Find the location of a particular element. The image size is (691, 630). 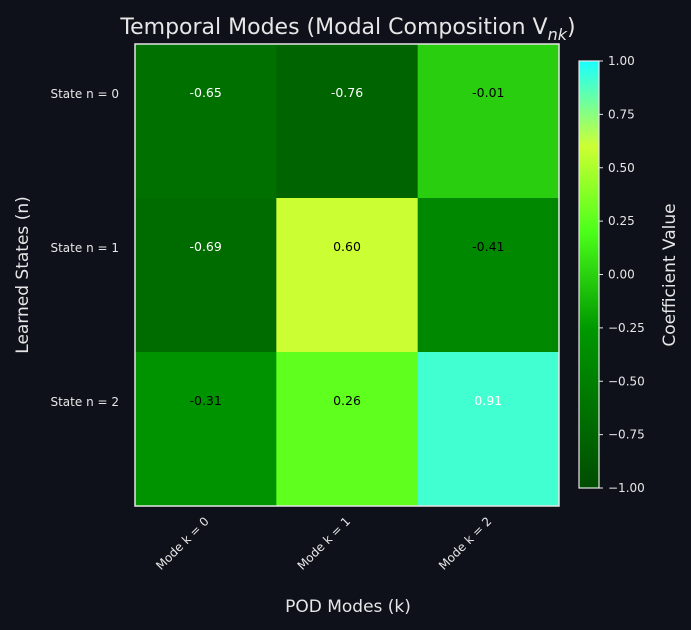

colorbar-ticks: 1.00 0.75 0.50 0.25 0.00 −0.25 −0.50 −0.75 −1.00 is located at coordinates (622, 274).